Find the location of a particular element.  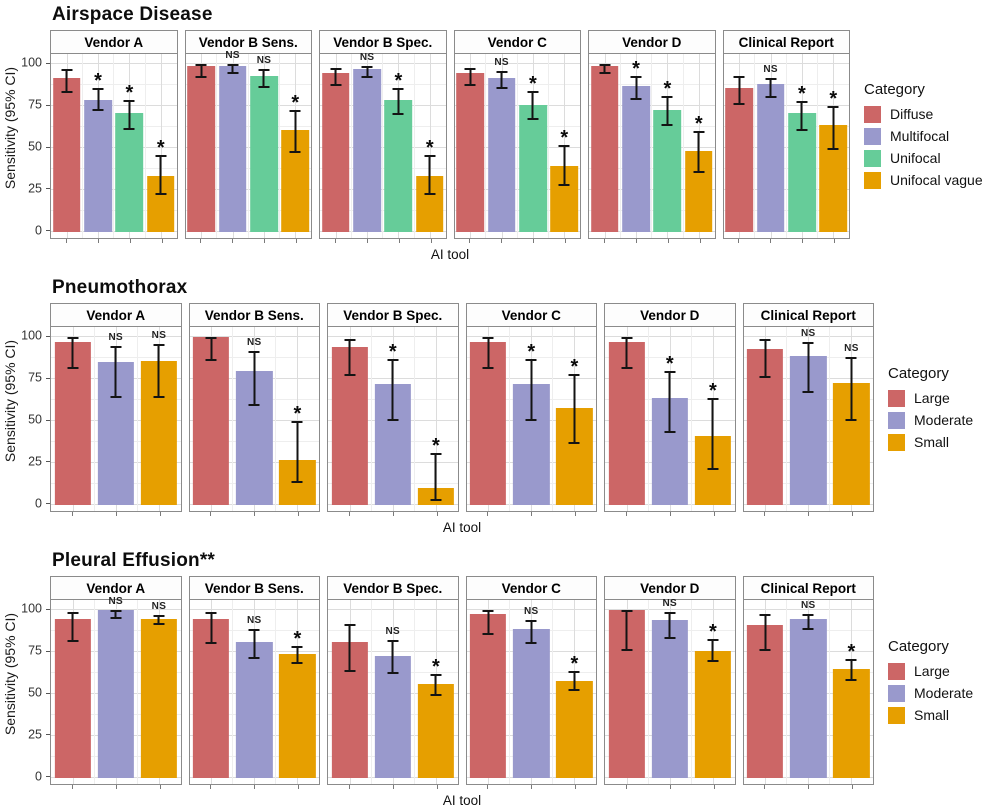

row-title: Airspace Disease is located at coordinates (132, 14).